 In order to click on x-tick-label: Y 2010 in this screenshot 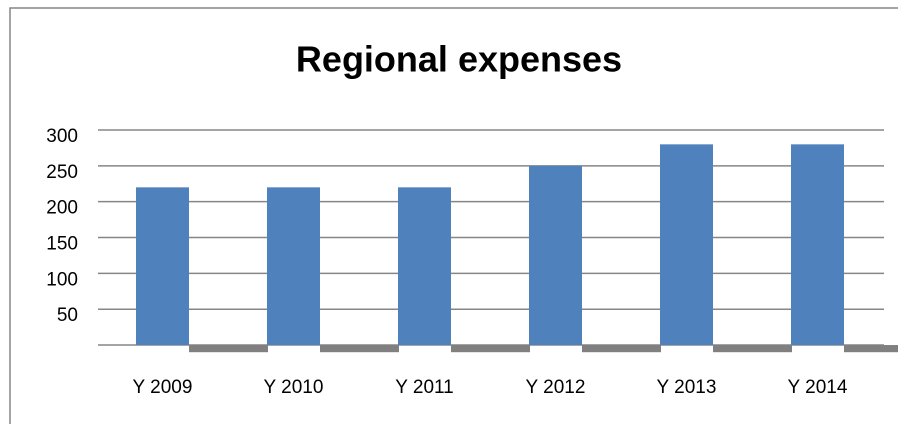, I will do `click(294, 387)`.